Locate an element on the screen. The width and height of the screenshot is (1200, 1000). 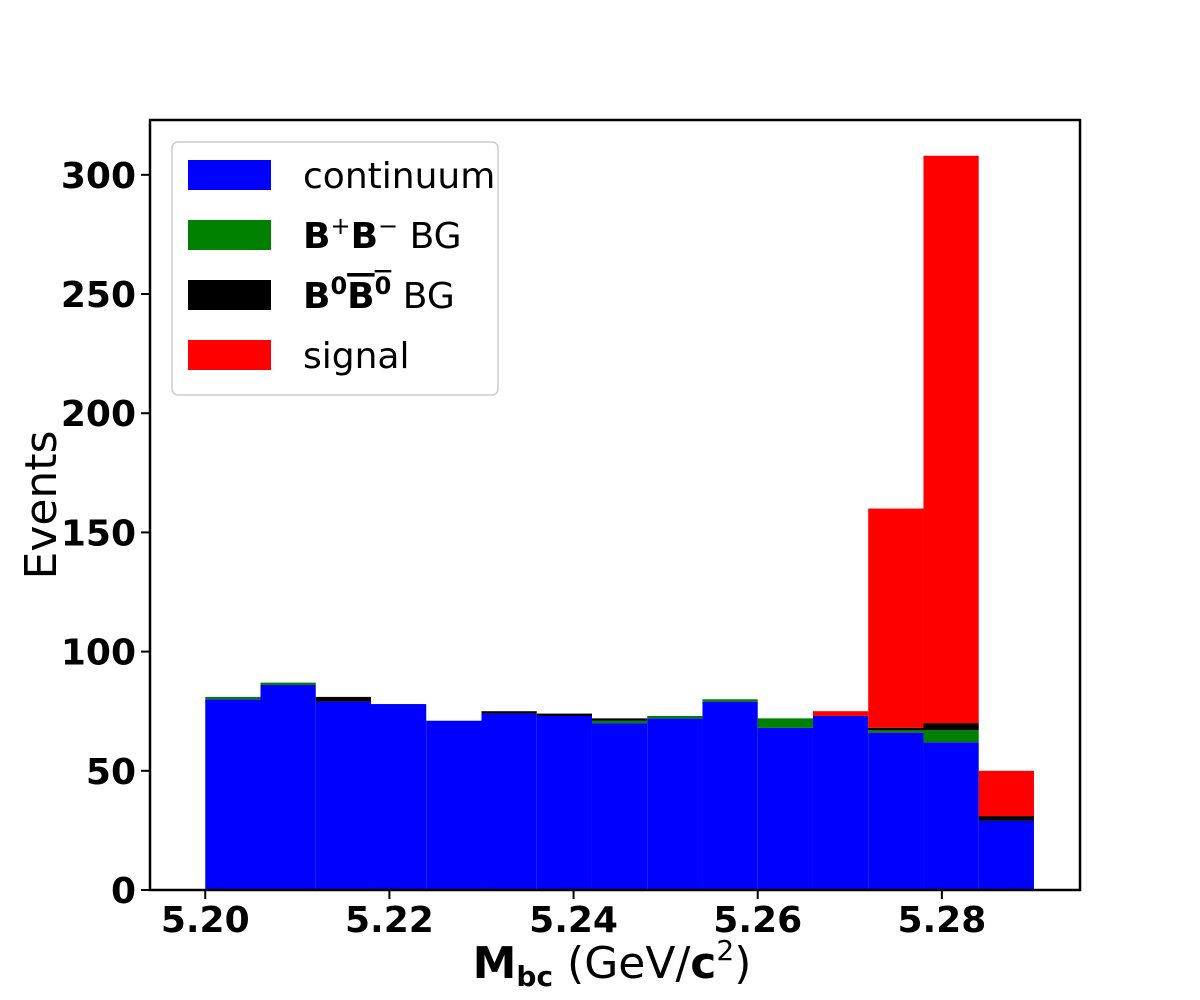
y-axis-label: Events is located at coordinates (41, 505).